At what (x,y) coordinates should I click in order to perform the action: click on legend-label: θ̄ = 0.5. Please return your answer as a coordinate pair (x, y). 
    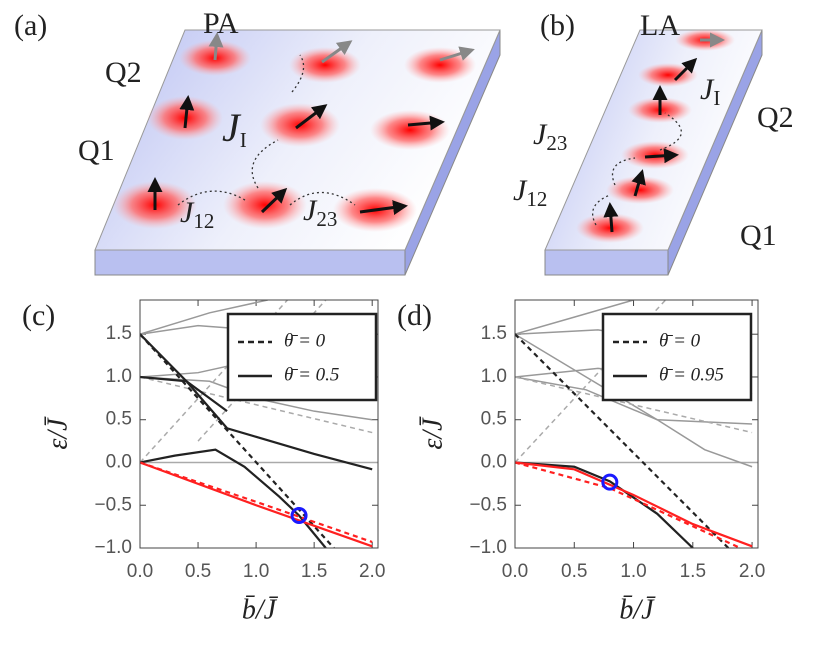
    Looking at the image, I should click on (311, 374).